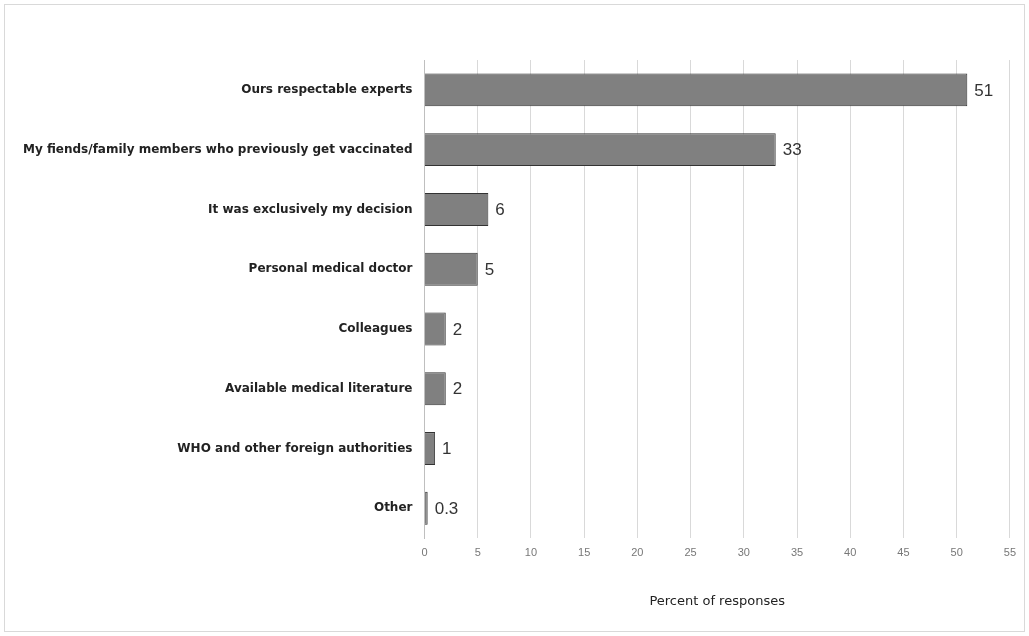 This screenshot has width=1029, height=636. What do you see at coordinates (584, 551) in the screenshot?
I see `x-tick-label: 15` at bounding box center [584, 551].